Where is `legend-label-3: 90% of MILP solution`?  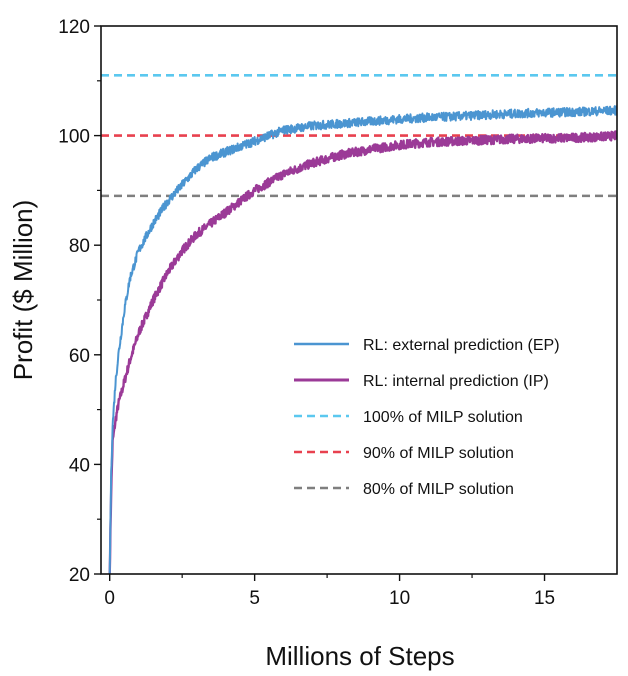
legend-label-3: 90% of MILP solution is located at coordinates (438, 453).